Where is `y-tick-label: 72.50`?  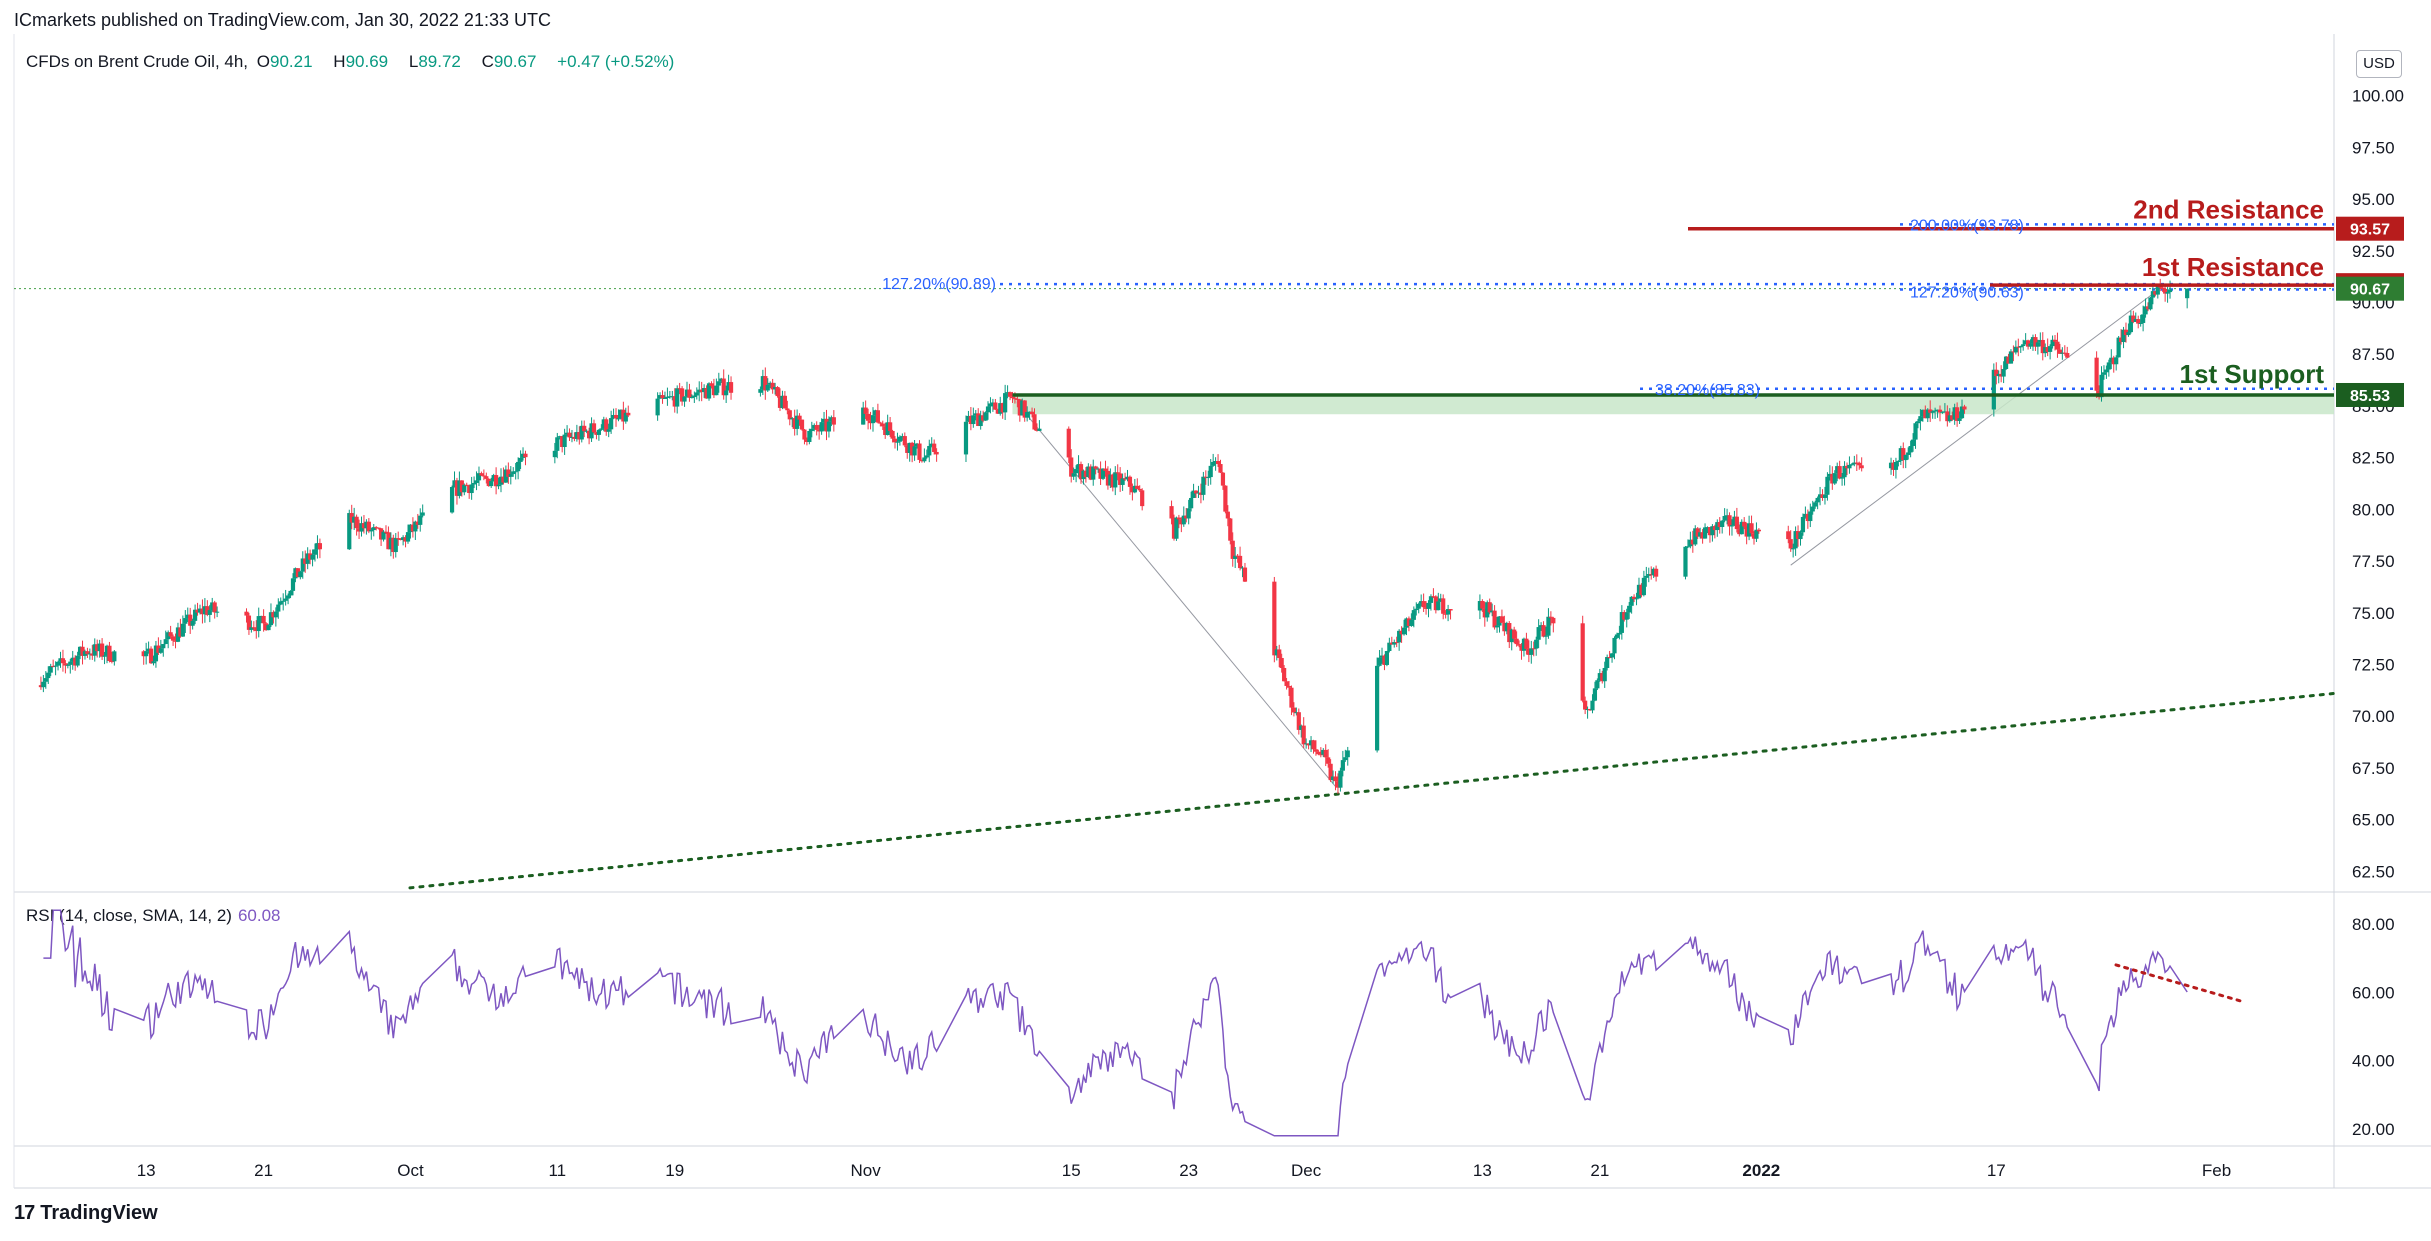 y-tick-label: 72.50 is located at coordinates (2373, 664).